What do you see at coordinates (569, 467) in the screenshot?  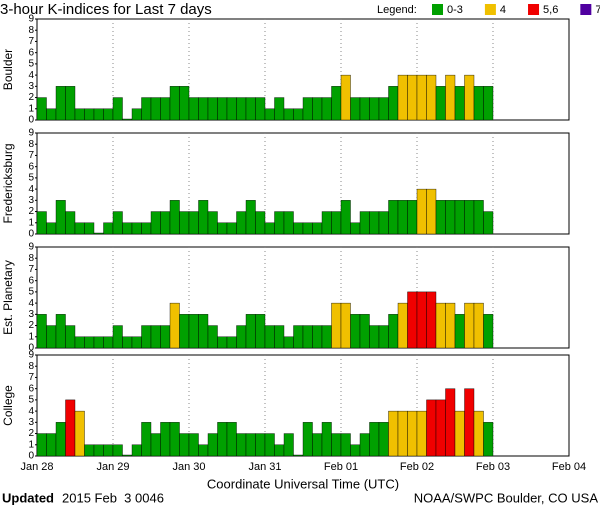 I see `x-tick-label: Feb 04` at bounding box center [569, 467].